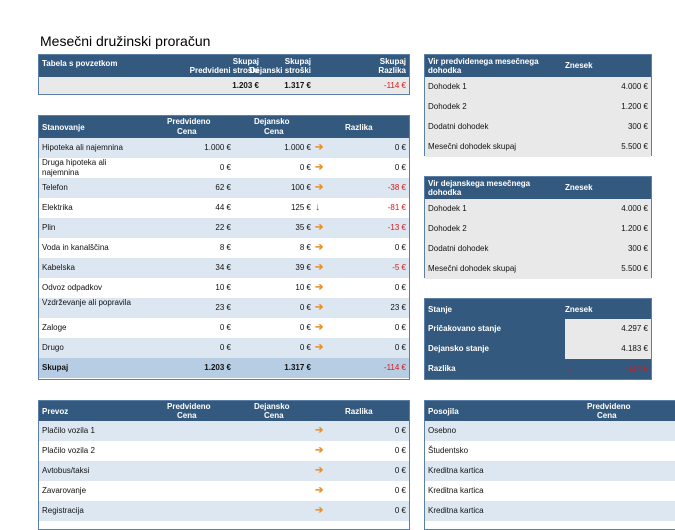 The image size is (675, 530). What do you see at coordinates (54, 327) in the screenshot?
I see `row-name: Zaloge` at bounding box center [54, 327].